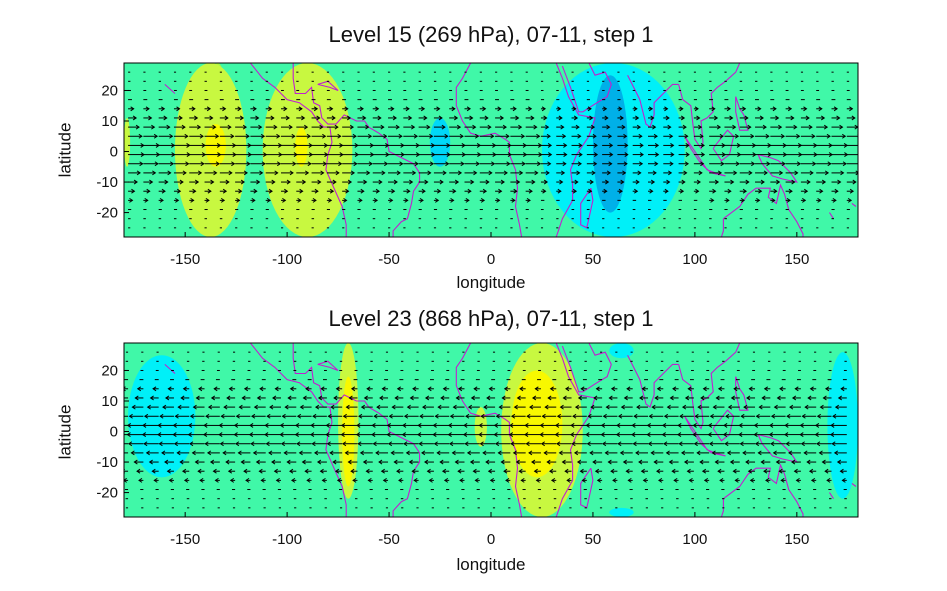 The height and width of the screenshot is (591, 947). What do you see at coordinates (109, 401) in the screenshot?
I see `y-tick-label: 10` at bounding box center [109, 401].